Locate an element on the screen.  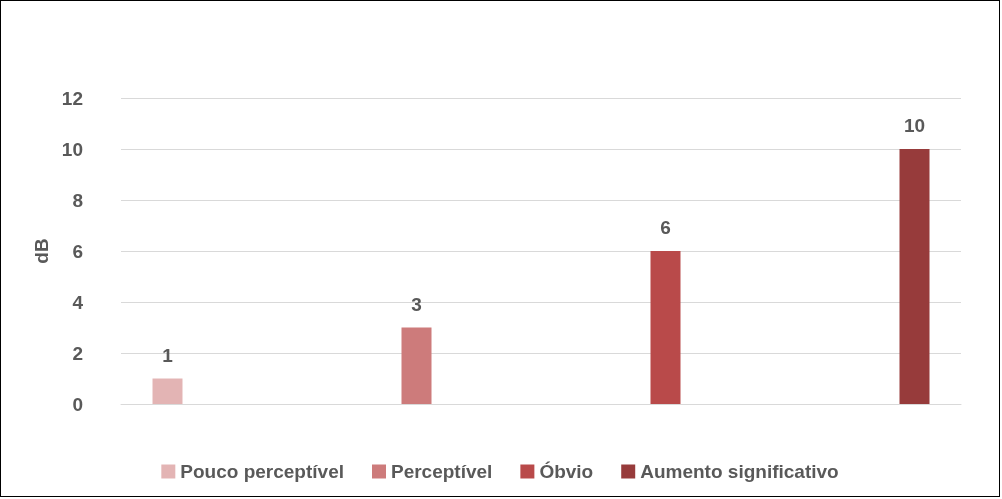
data-label: 3 is located at coordinates (416, 304).